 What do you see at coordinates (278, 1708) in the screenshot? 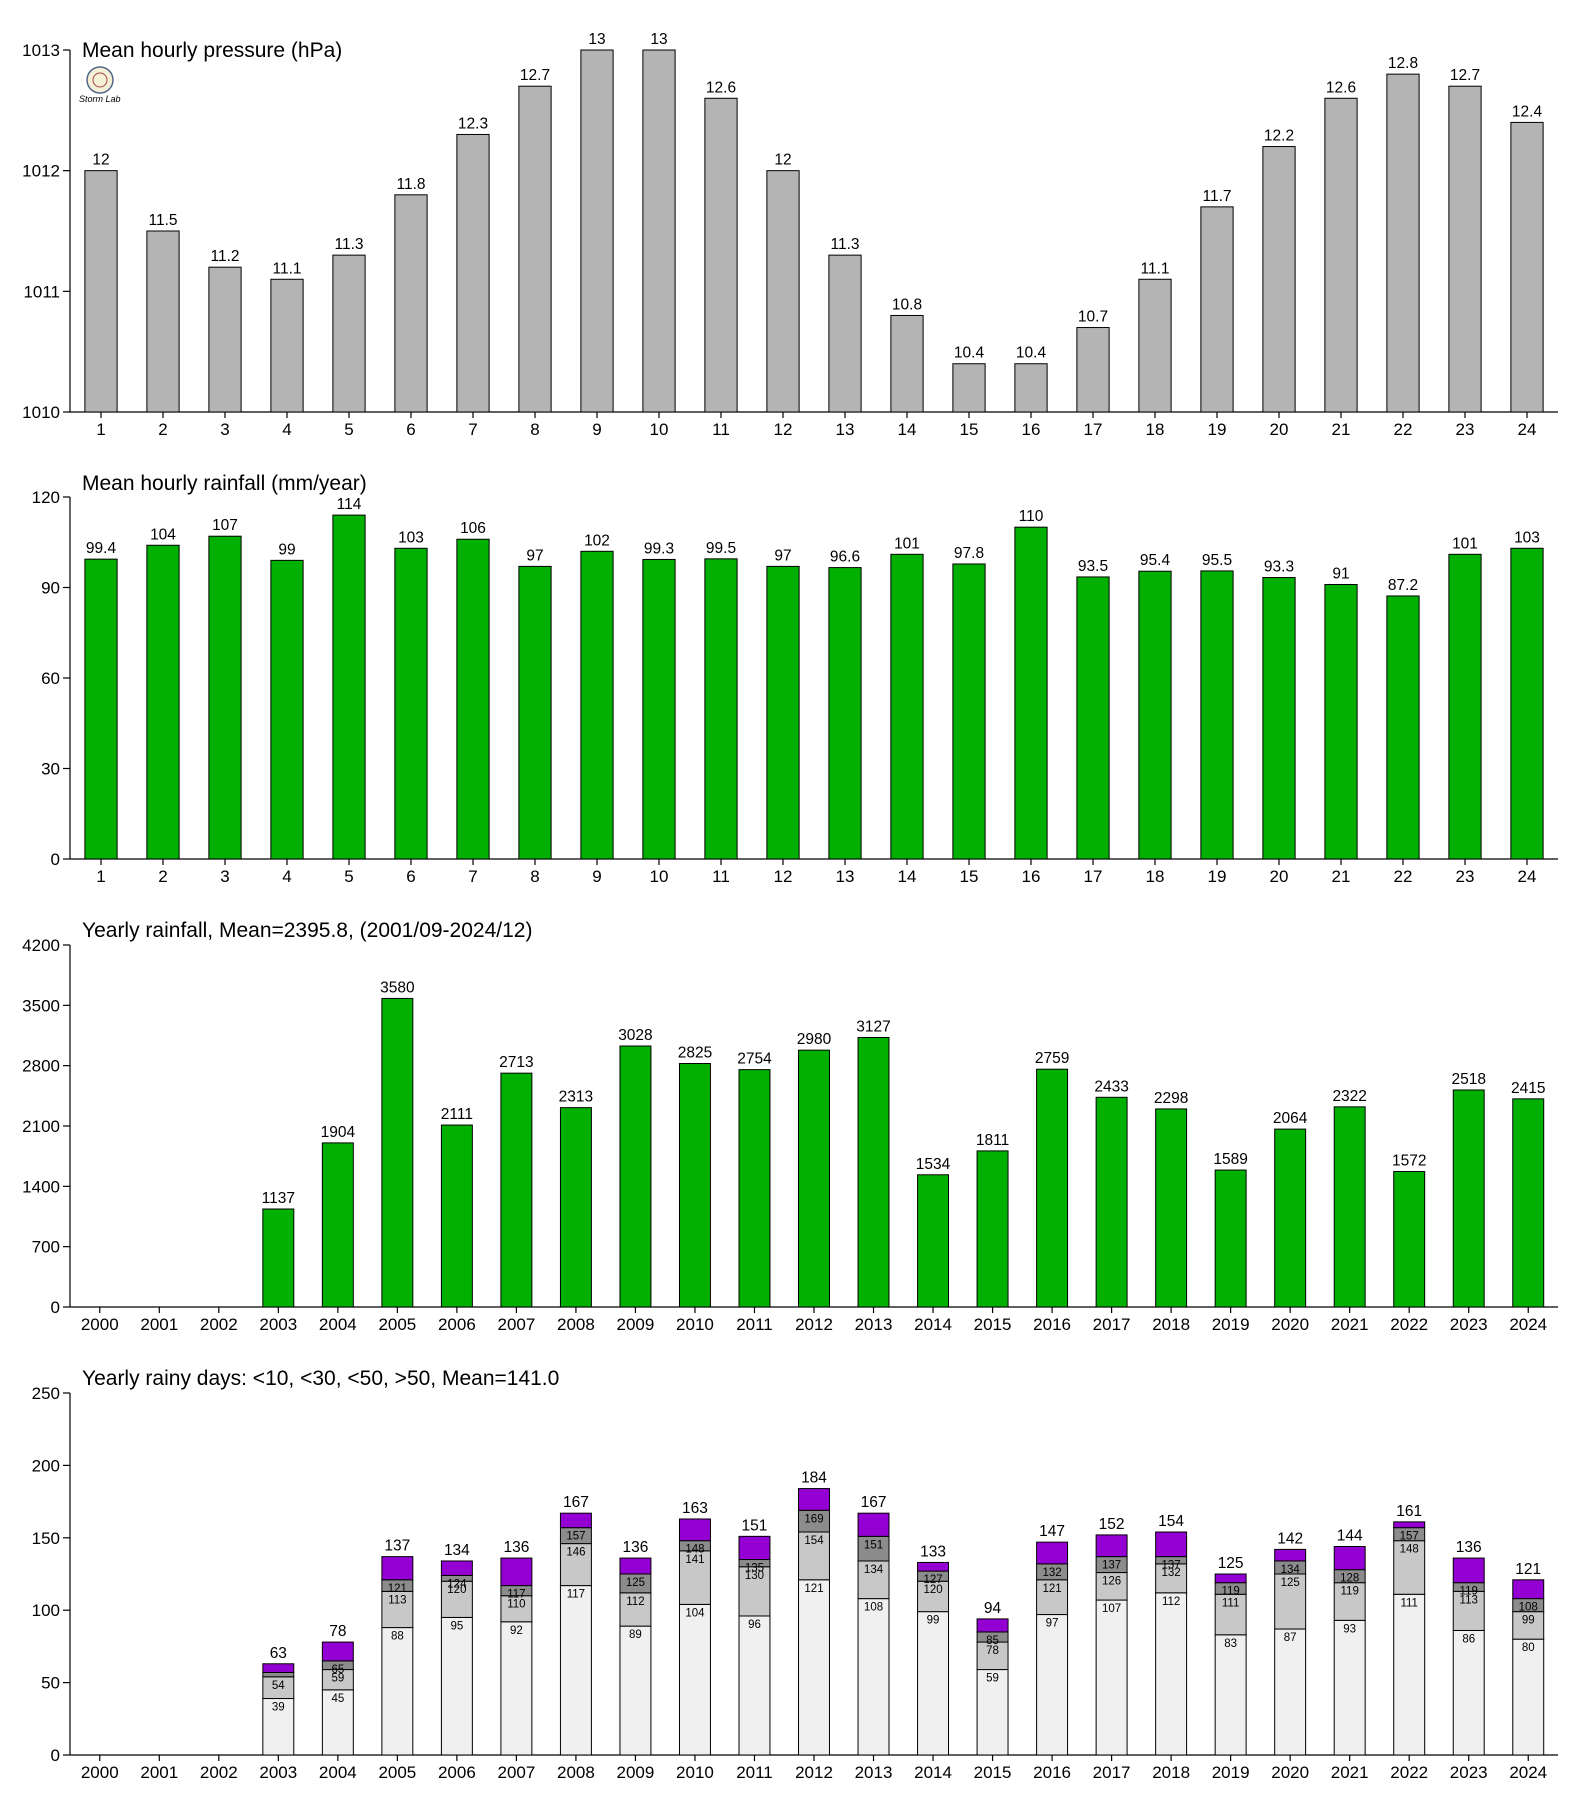
I see `segment-value-label: 39` at bounding box center [278, 1708].